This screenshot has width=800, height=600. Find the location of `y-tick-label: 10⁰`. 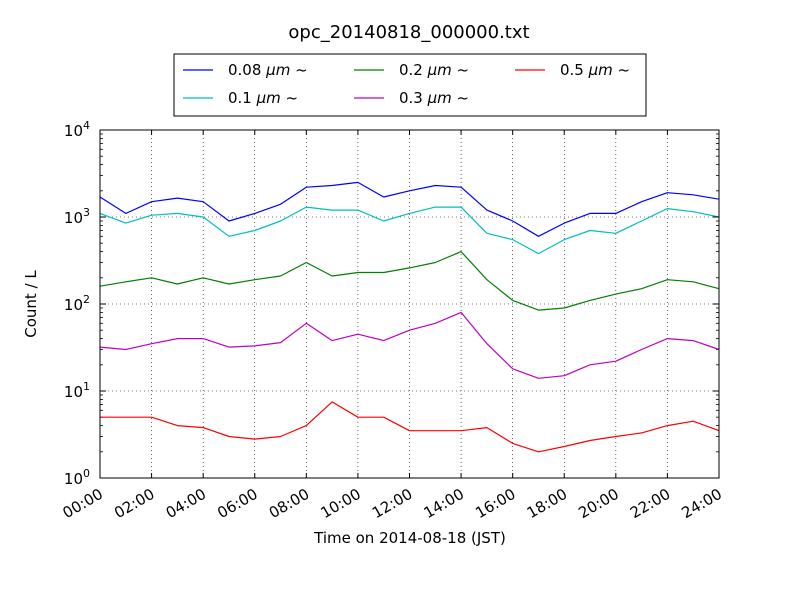

y-tick-label: 10⁰ is located at coordinates (77, 477).